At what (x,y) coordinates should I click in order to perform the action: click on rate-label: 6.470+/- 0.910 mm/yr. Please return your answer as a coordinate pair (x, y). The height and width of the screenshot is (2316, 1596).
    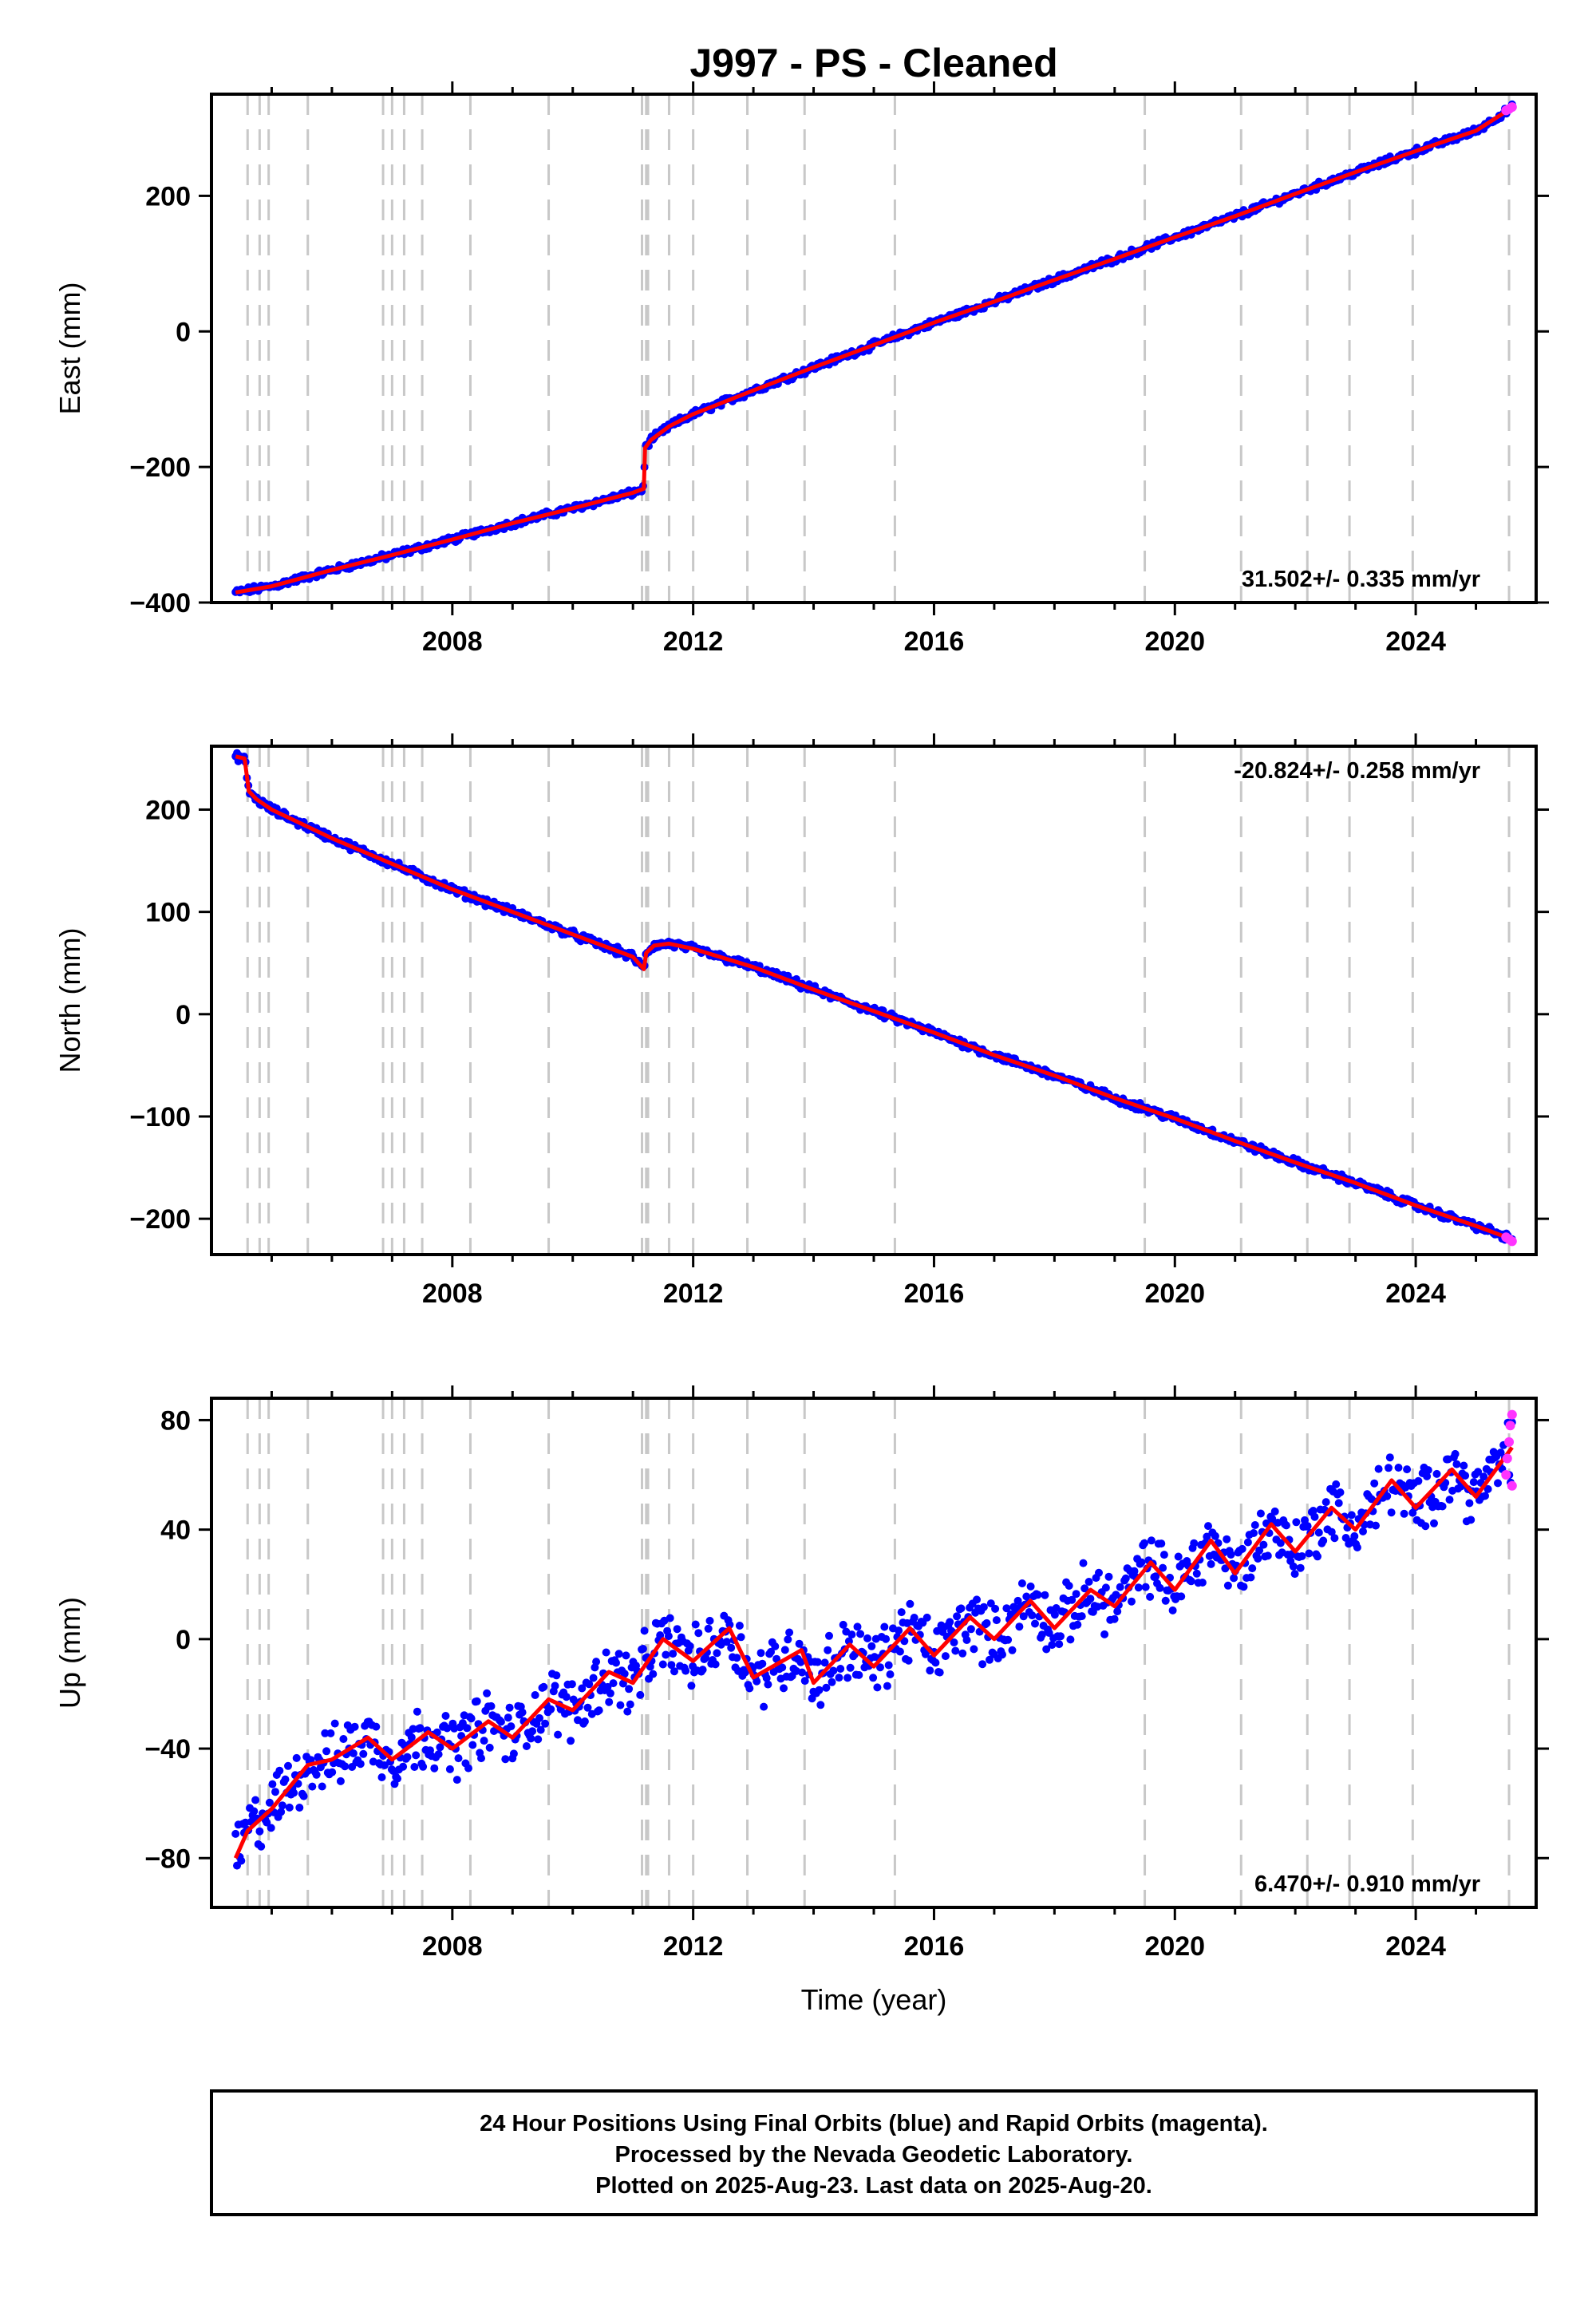
    Looking at the image, I should click on (1367, 1884).